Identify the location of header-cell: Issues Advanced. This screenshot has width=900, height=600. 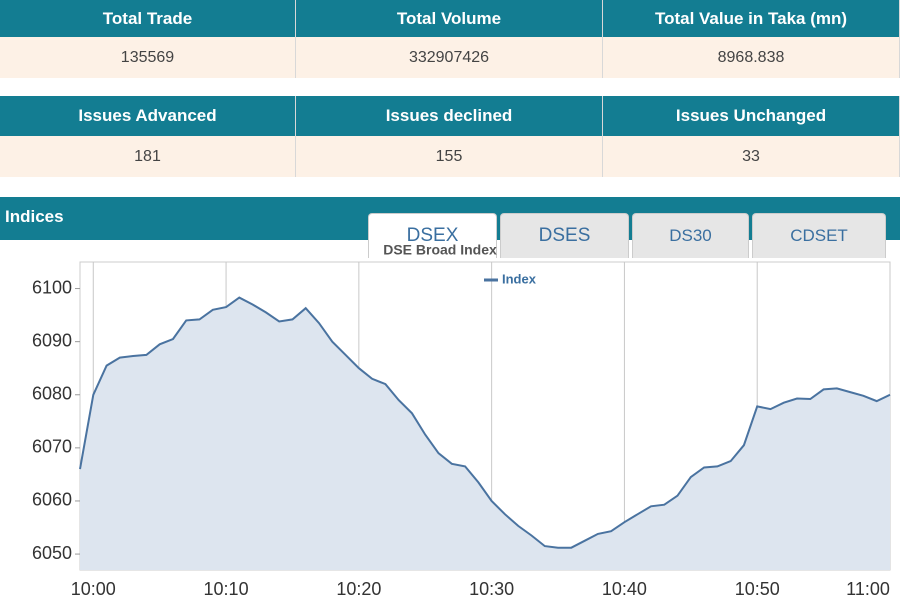
(148, 116).